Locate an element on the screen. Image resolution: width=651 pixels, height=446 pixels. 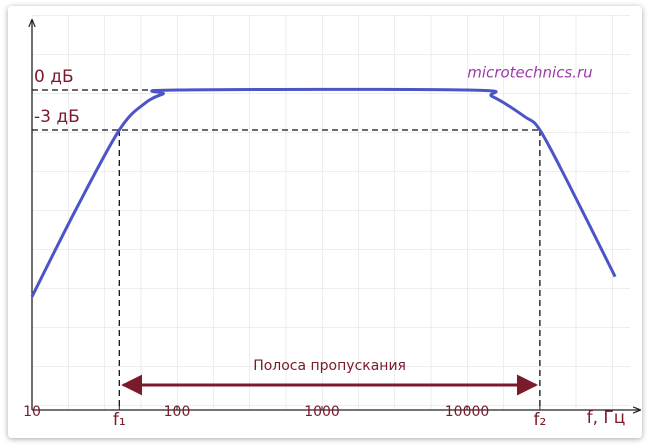
x-axis-label: f, Гц is located at coordinates (606, 418).